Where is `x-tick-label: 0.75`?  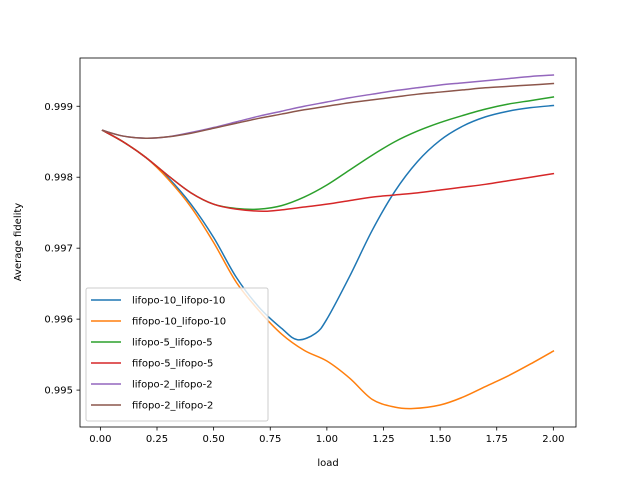
x-tick-label: 0.75 is located at coordinates (270, 439).